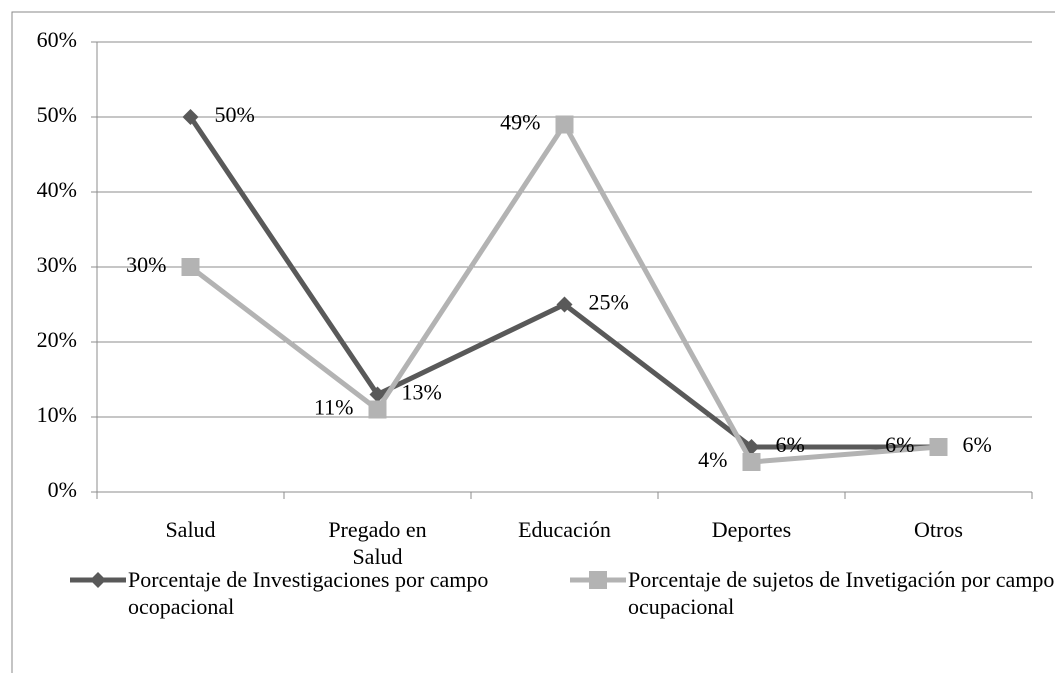 The width and height of the screenshot is (1055, 673). I want to click on x-tick-label: Pregado en Salud, so click(377, 543).